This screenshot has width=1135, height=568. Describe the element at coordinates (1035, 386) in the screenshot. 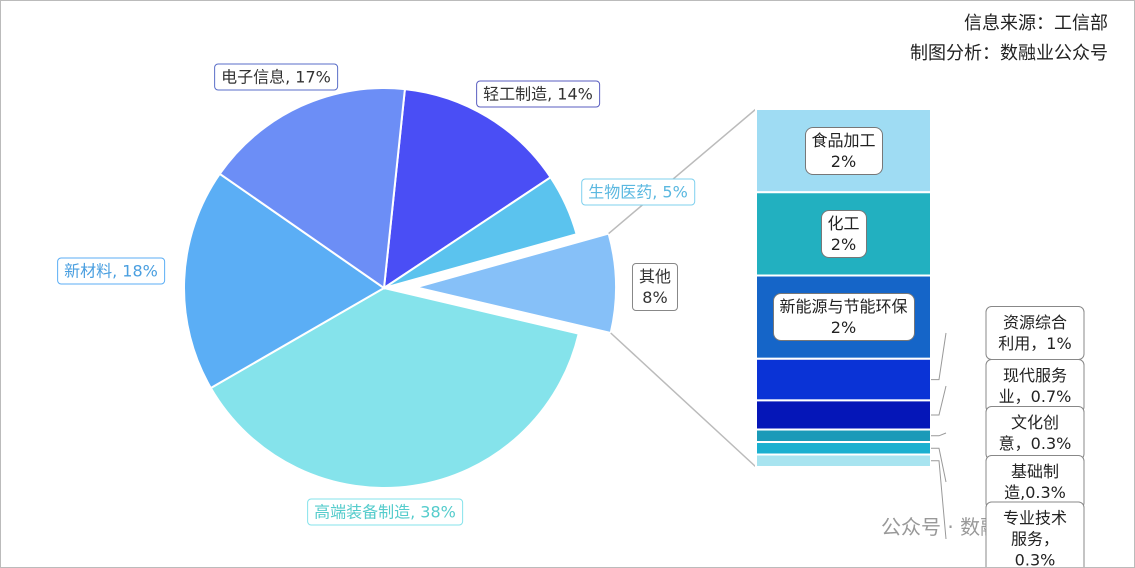

I see `data-label: 现代服务业，0.7%` at that location.